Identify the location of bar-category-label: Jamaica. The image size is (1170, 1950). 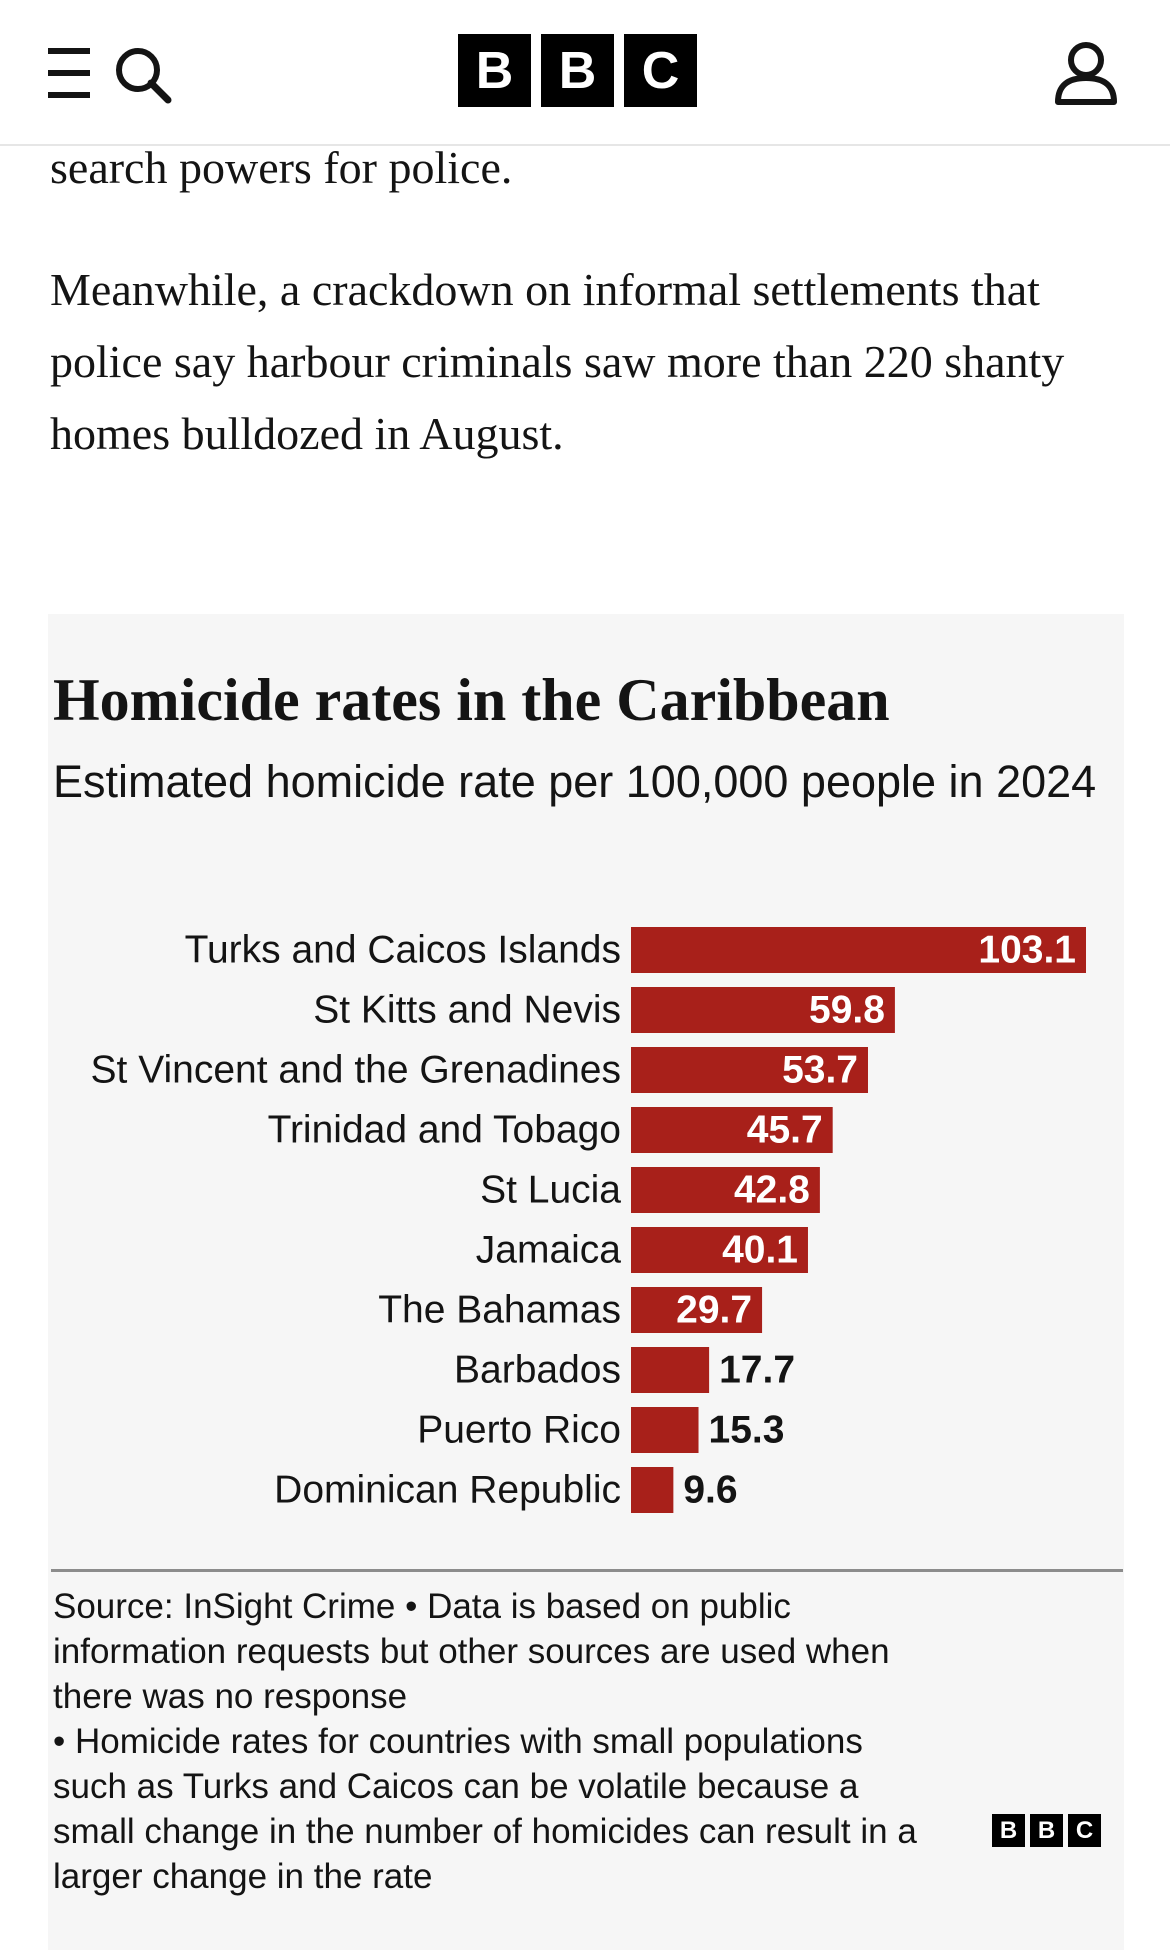
(549, 1250).